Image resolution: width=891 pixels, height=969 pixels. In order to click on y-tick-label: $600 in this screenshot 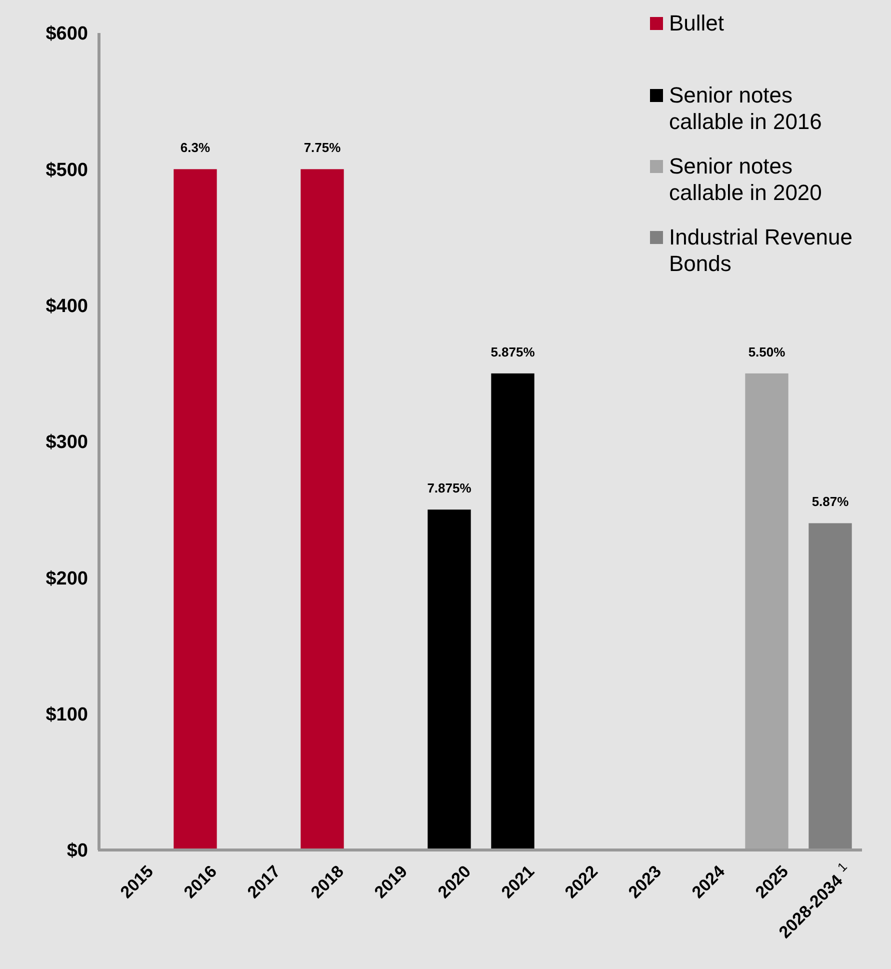, I will do `click(67, 34)`.